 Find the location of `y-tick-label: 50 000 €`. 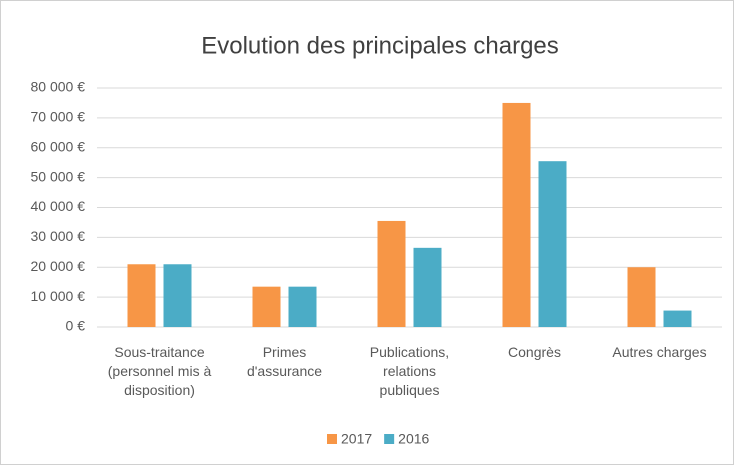

y-tick-label: 50 000 € is located at coordinates (58, 176).